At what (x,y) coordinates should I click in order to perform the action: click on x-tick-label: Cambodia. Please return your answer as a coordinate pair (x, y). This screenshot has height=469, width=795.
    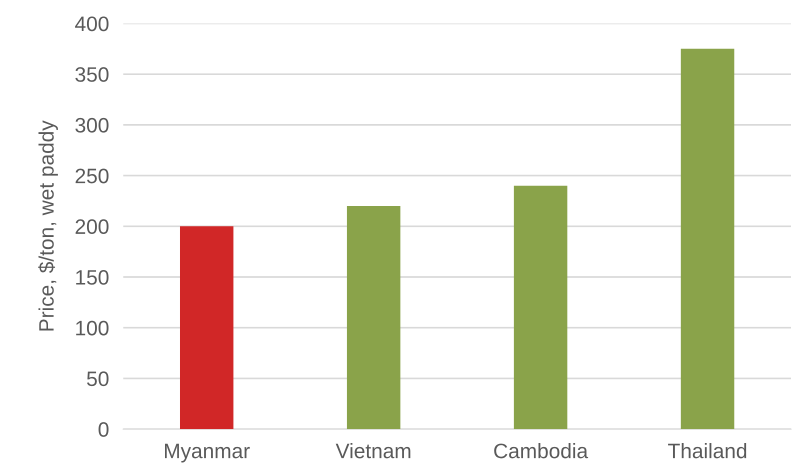
    Looking at the image, I should click on (541, 450).